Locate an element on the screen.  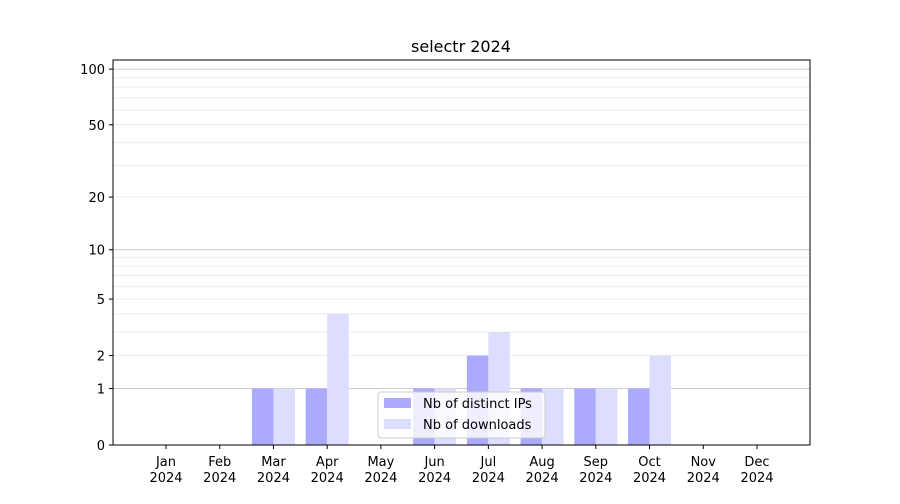
x-tick-label: Feb 2024 is located at coordinates (219, 470).